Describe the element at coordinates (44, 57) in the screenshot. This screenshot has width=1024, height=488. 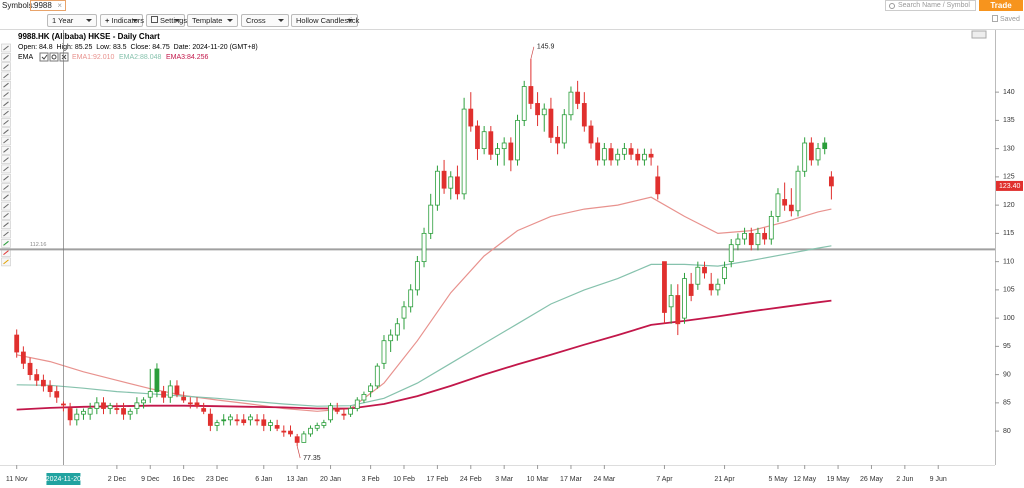
I see `indicator-check` at that location.